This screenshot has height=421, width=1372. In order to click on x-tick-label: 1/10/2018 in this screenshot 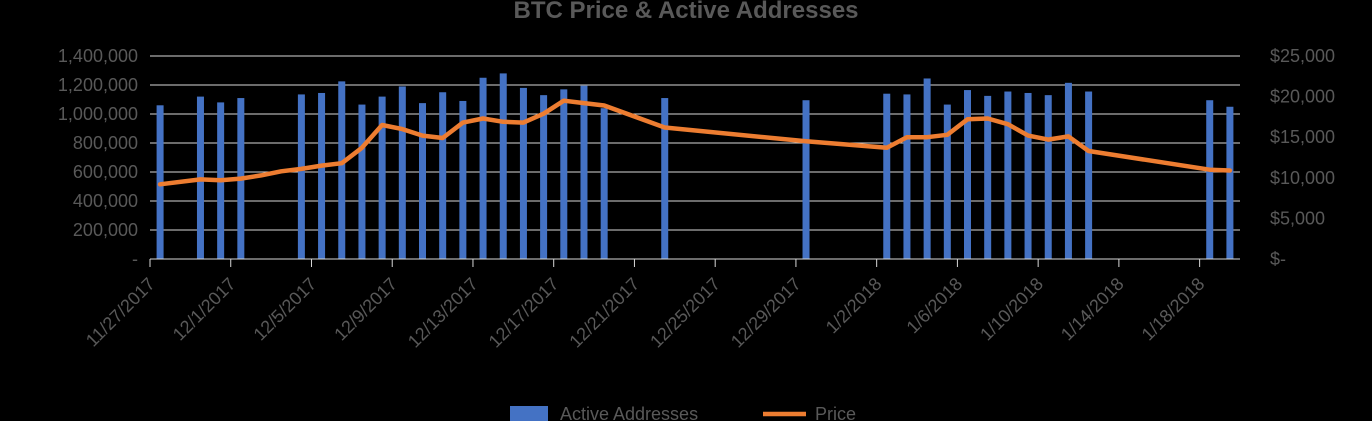, I will do `click(1011, 309)`.